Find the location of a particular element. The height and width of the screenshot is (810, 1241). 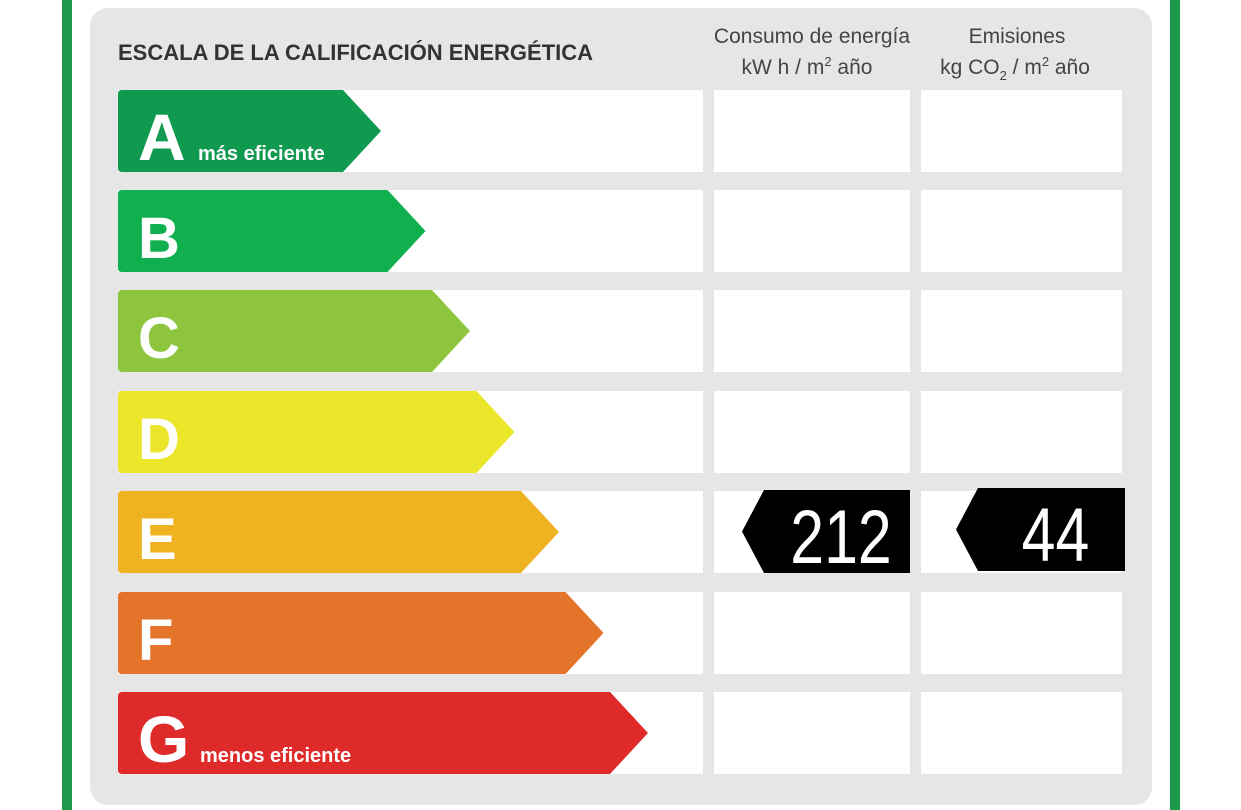

unit: kW h / m is located at coordinates (783, 67).